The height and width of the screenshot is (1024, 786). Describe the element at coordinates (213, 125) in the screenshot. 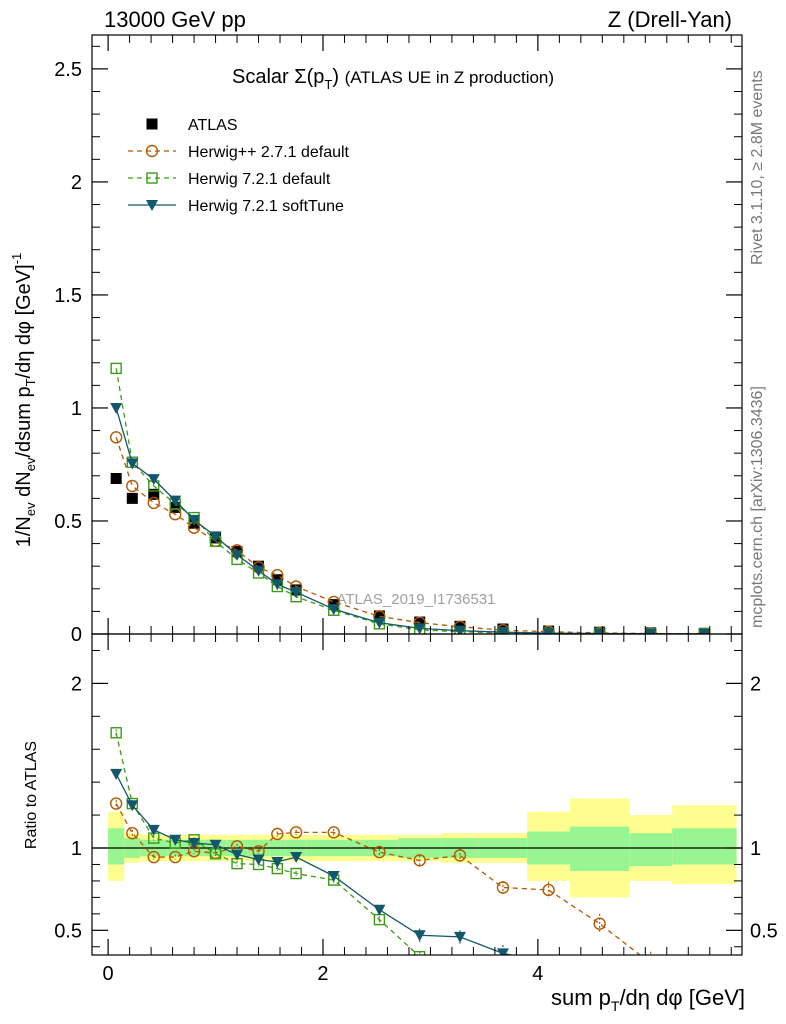

I see `legend-label: ATLAS` at that location.